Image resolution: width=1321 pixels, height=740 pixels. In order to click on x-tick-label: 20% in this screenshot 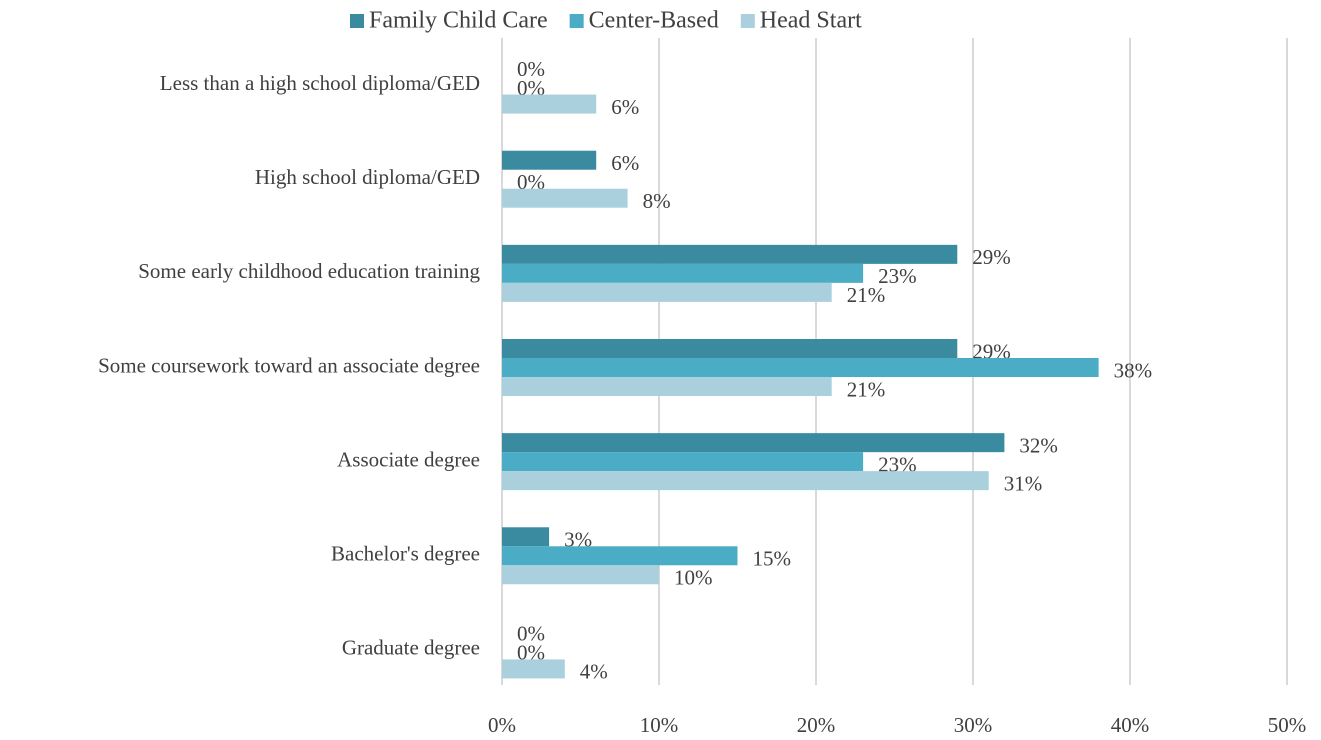, I will do `click(816, 725)`.